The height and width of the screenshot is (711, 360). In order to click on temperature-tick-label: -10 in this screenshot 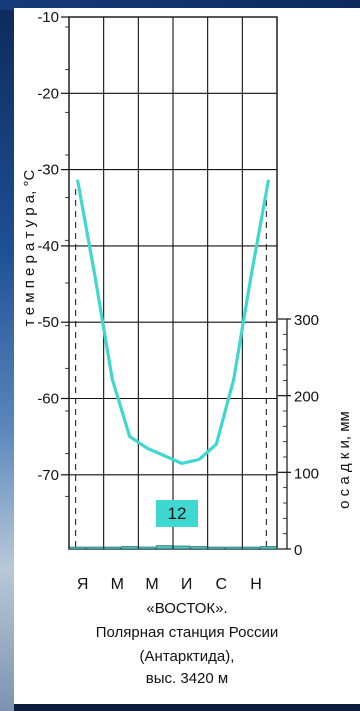, I will do `click(48, 17)`.